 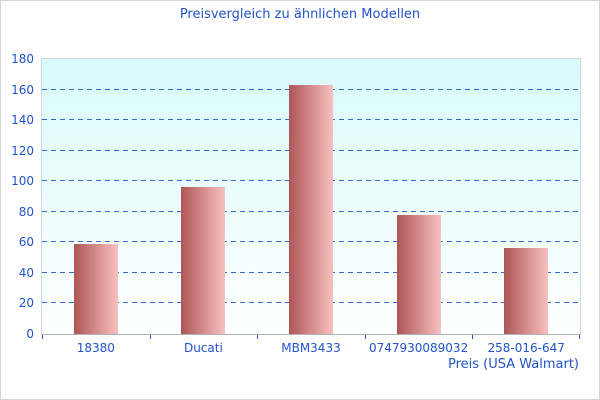 I want to click on bar-Ducati, so click(x=203, y=260).